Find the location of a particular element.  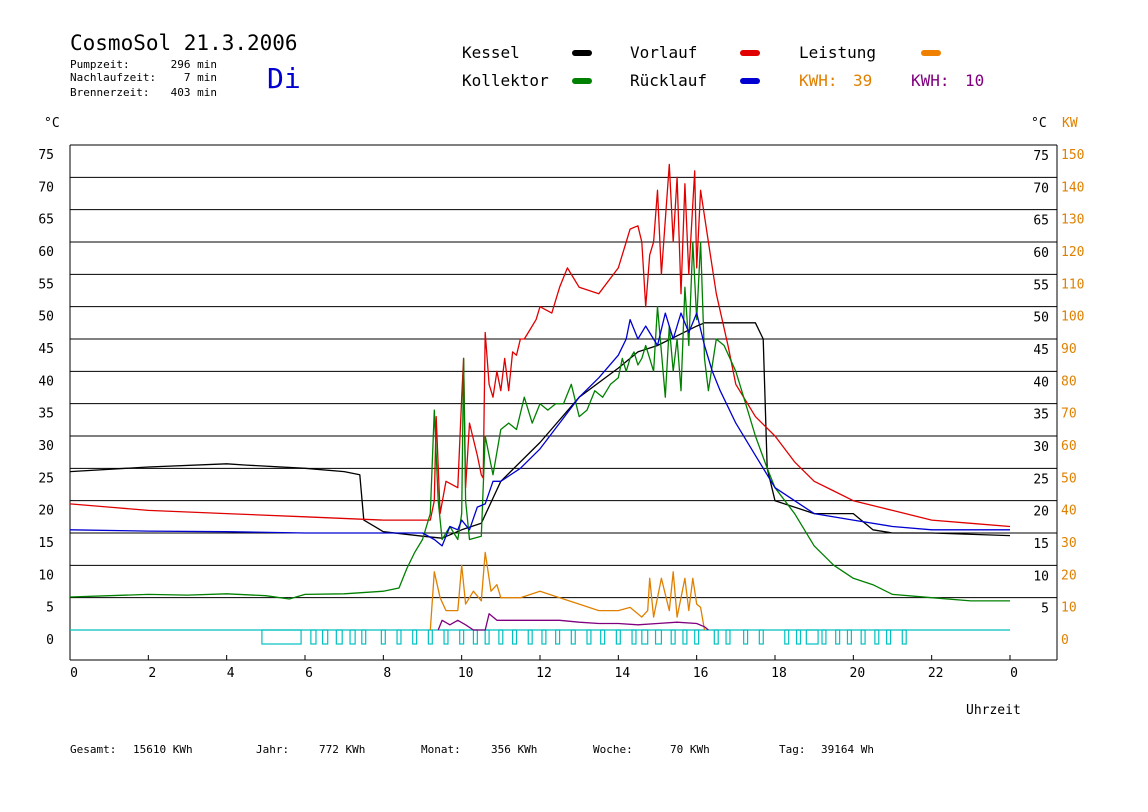

y-tick-label-right-kw: 150 is located at coordinates (1072, 155).